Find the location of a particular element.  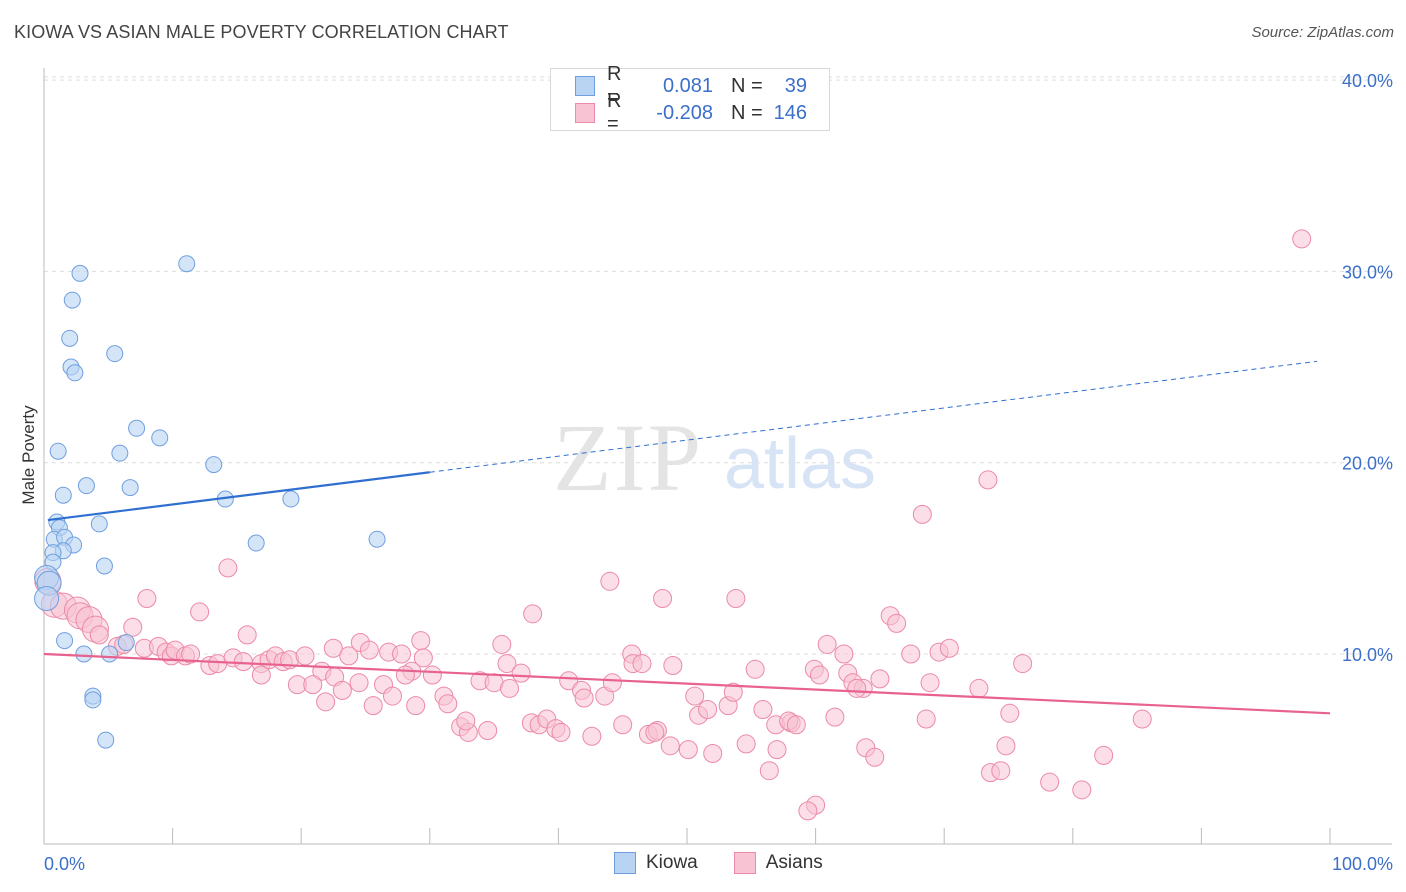

y-tick-label: 10.0% is located at coordinates (1367, 655).